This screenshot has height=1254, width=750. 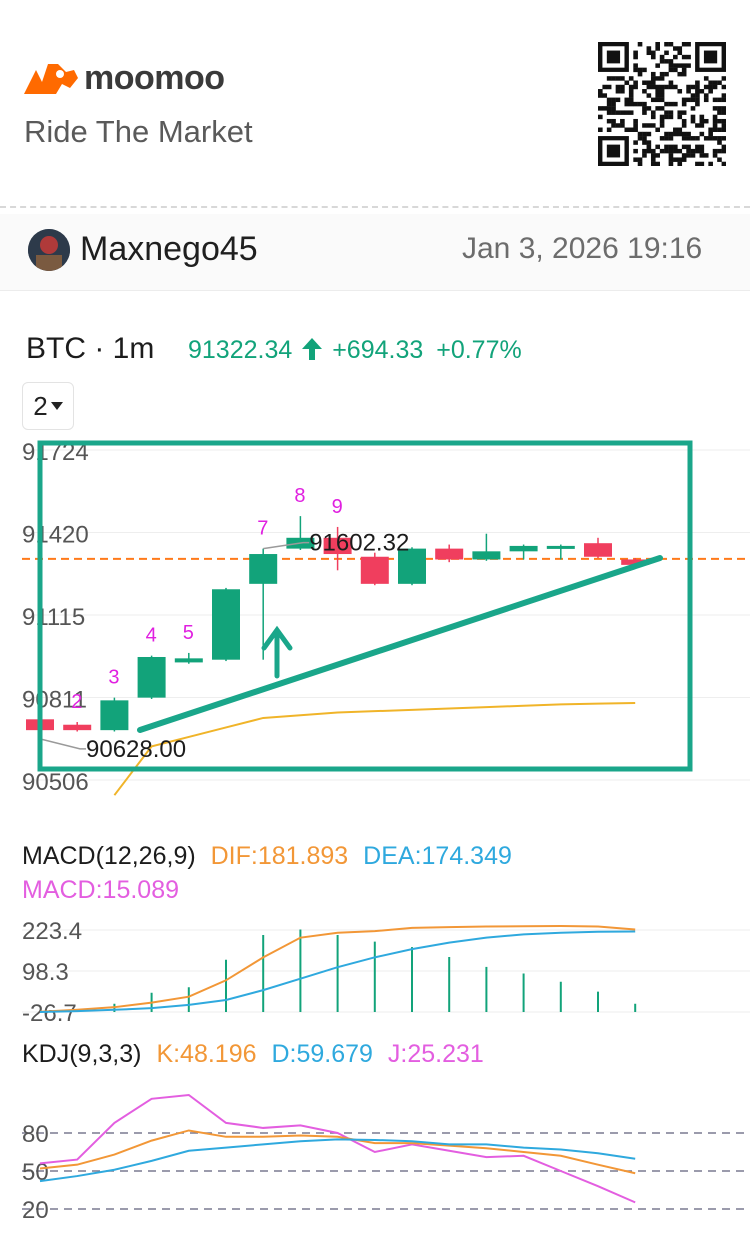 I want to click on dea-line, so click(x=337, y=971).